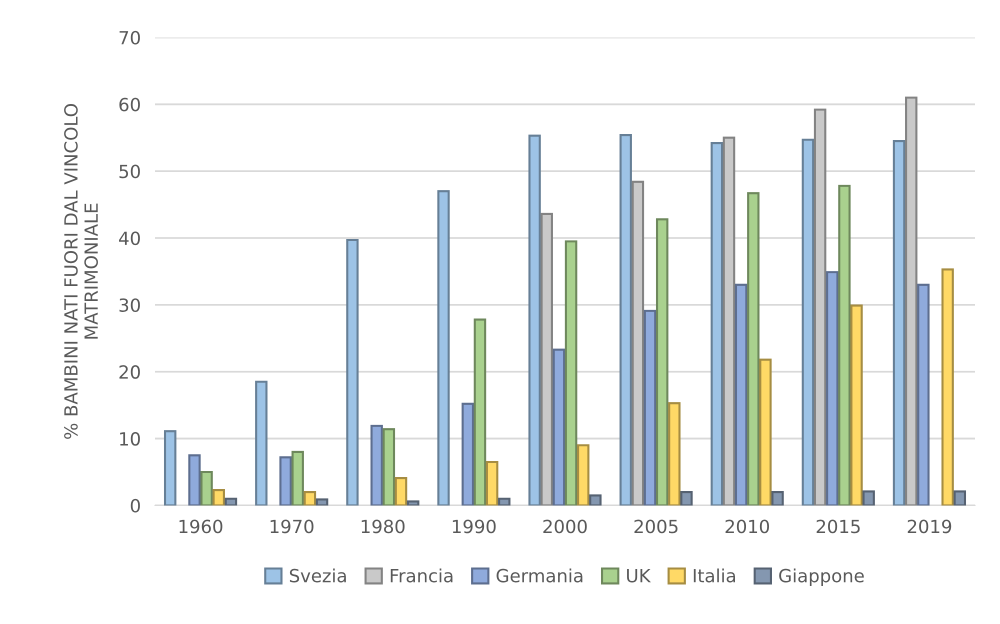 This screenshot has width=1000, height=624. Describe the element at coordinates (130, 171) in the screenshot. I see `y-tick-label: 50` at that location.